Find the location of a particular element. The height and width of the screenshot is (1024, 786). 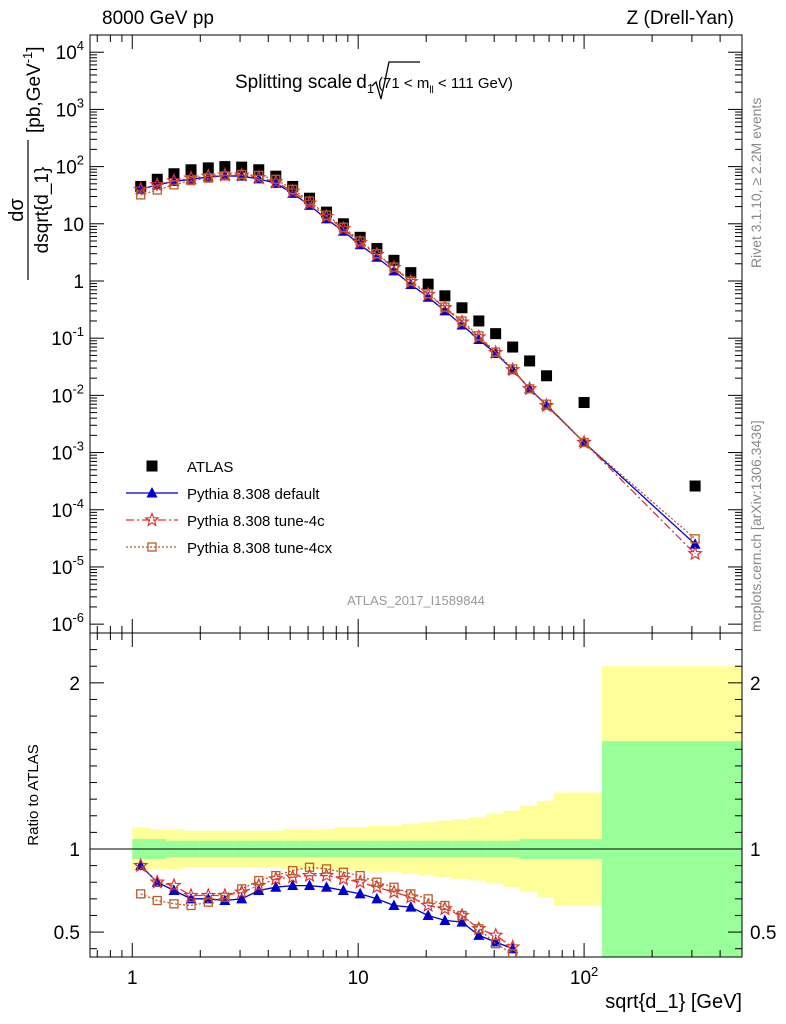

header-left-label: 8000 GeV pp is located at coordinates (158, 18).